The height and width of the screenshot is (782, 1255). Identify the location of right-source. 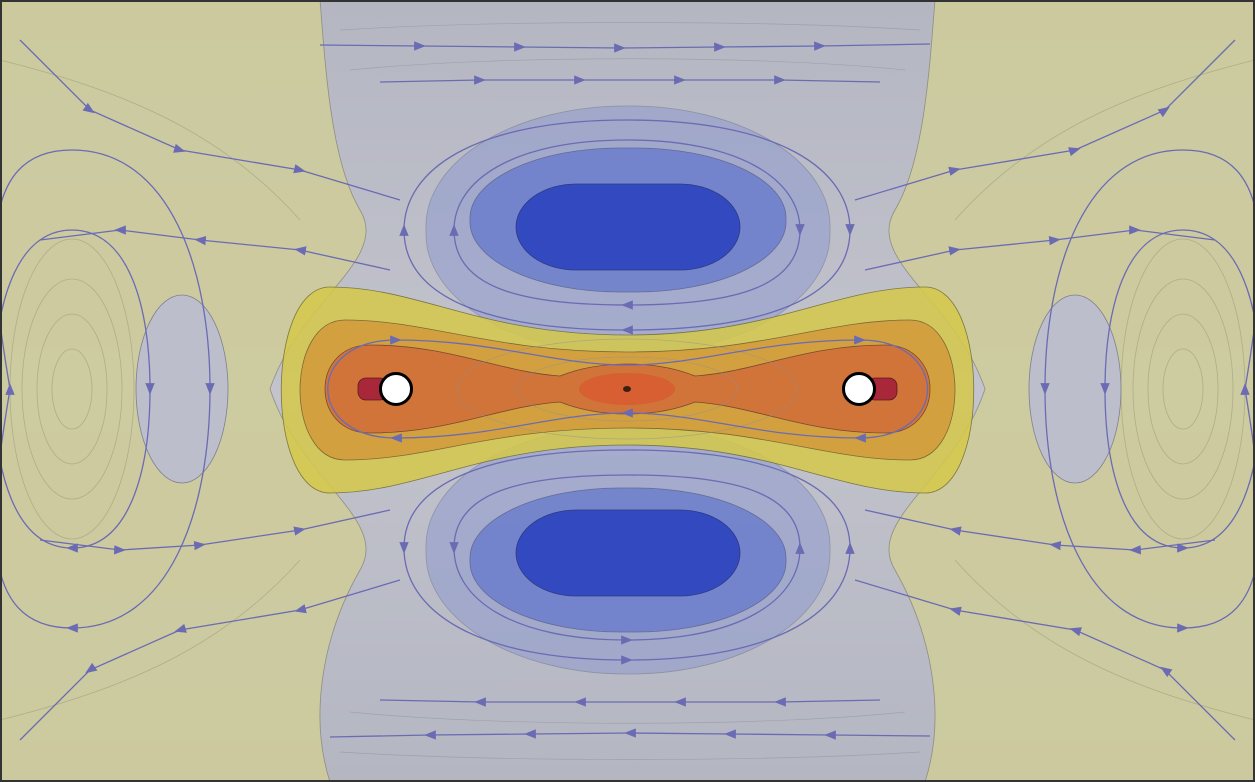
(859, 389).